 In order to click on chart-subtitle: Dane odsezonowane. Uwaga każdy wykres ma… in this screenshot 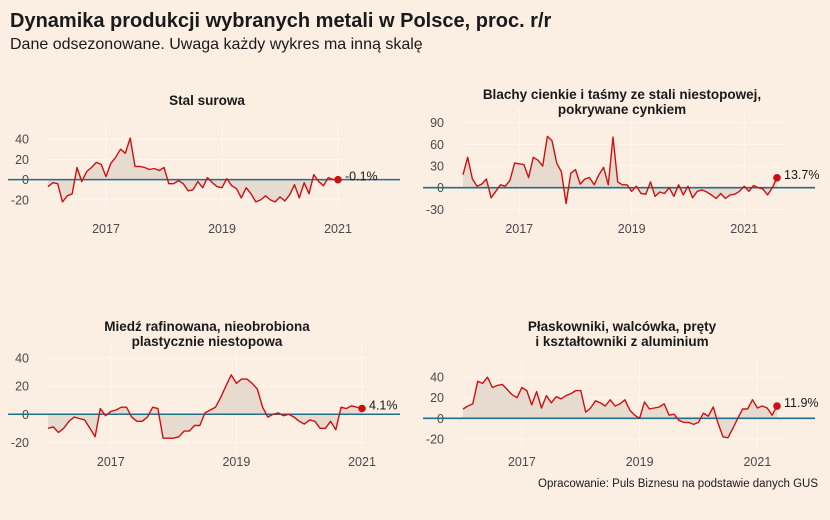, I will do `click(216, 44)`.